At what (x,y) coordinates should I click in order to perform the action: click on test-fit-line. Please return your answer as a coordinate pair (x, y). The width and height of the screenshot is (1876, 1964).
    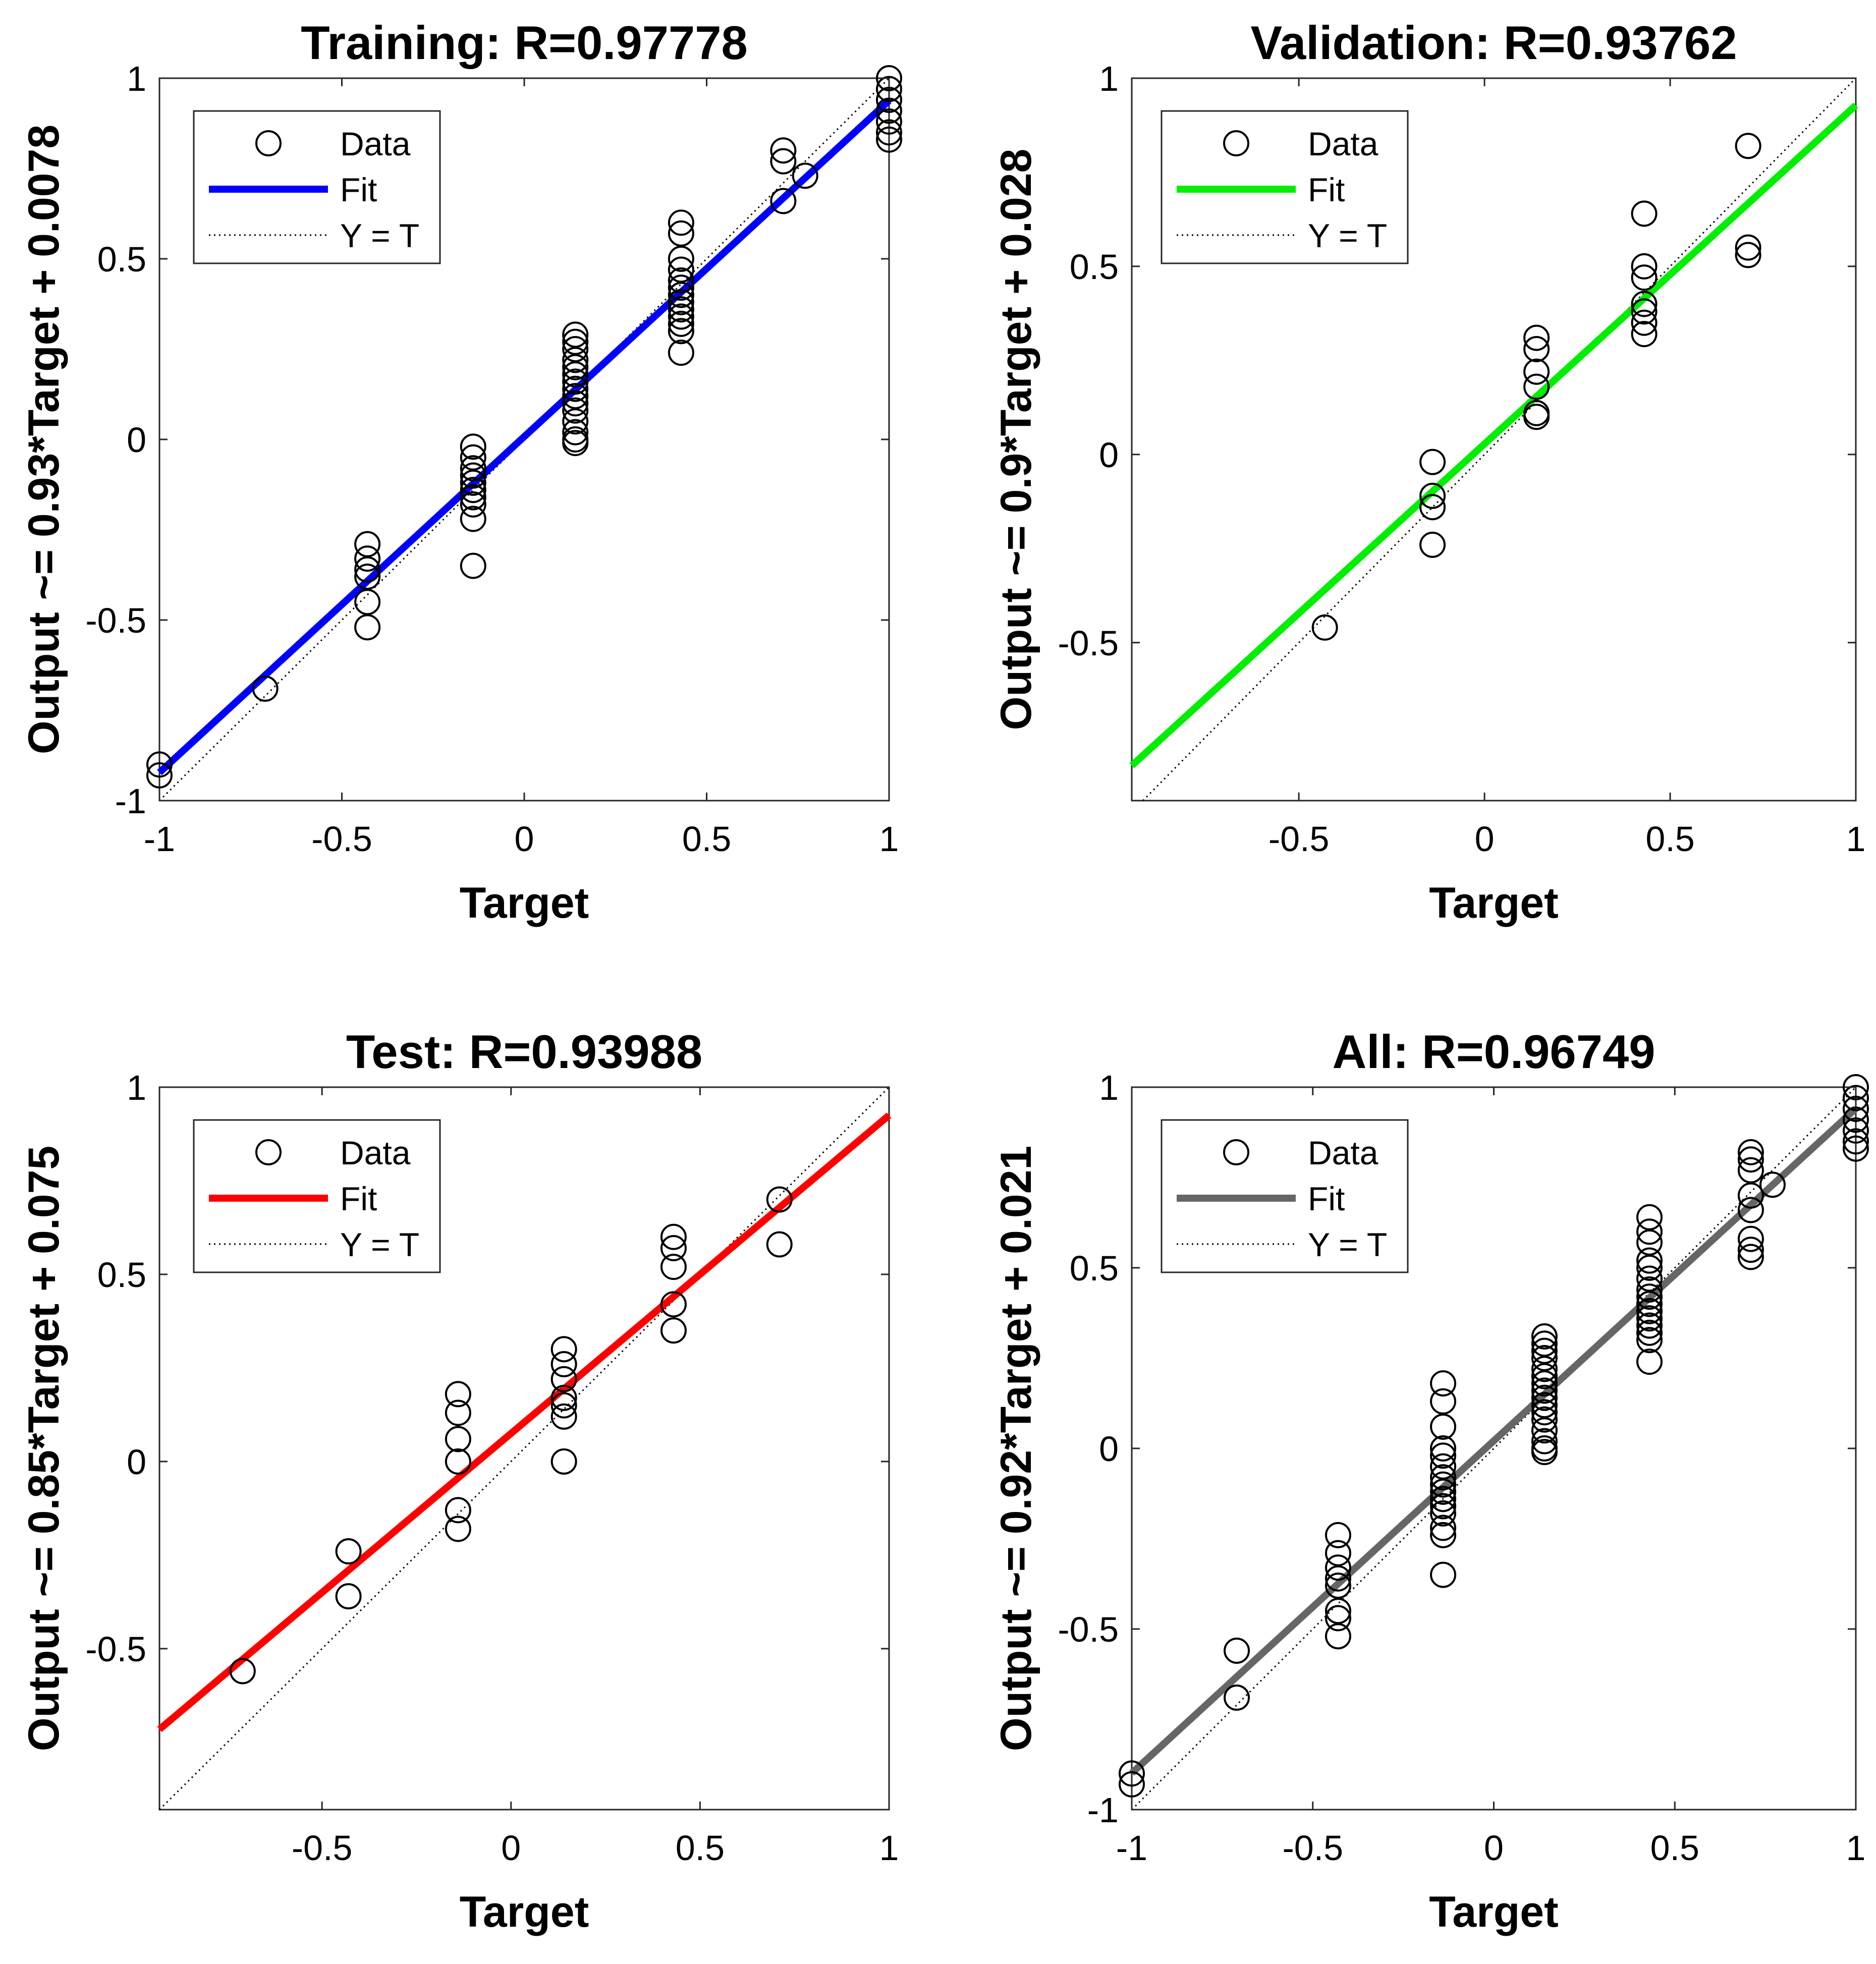
    Looking at the image, I should click on (524, 1422).